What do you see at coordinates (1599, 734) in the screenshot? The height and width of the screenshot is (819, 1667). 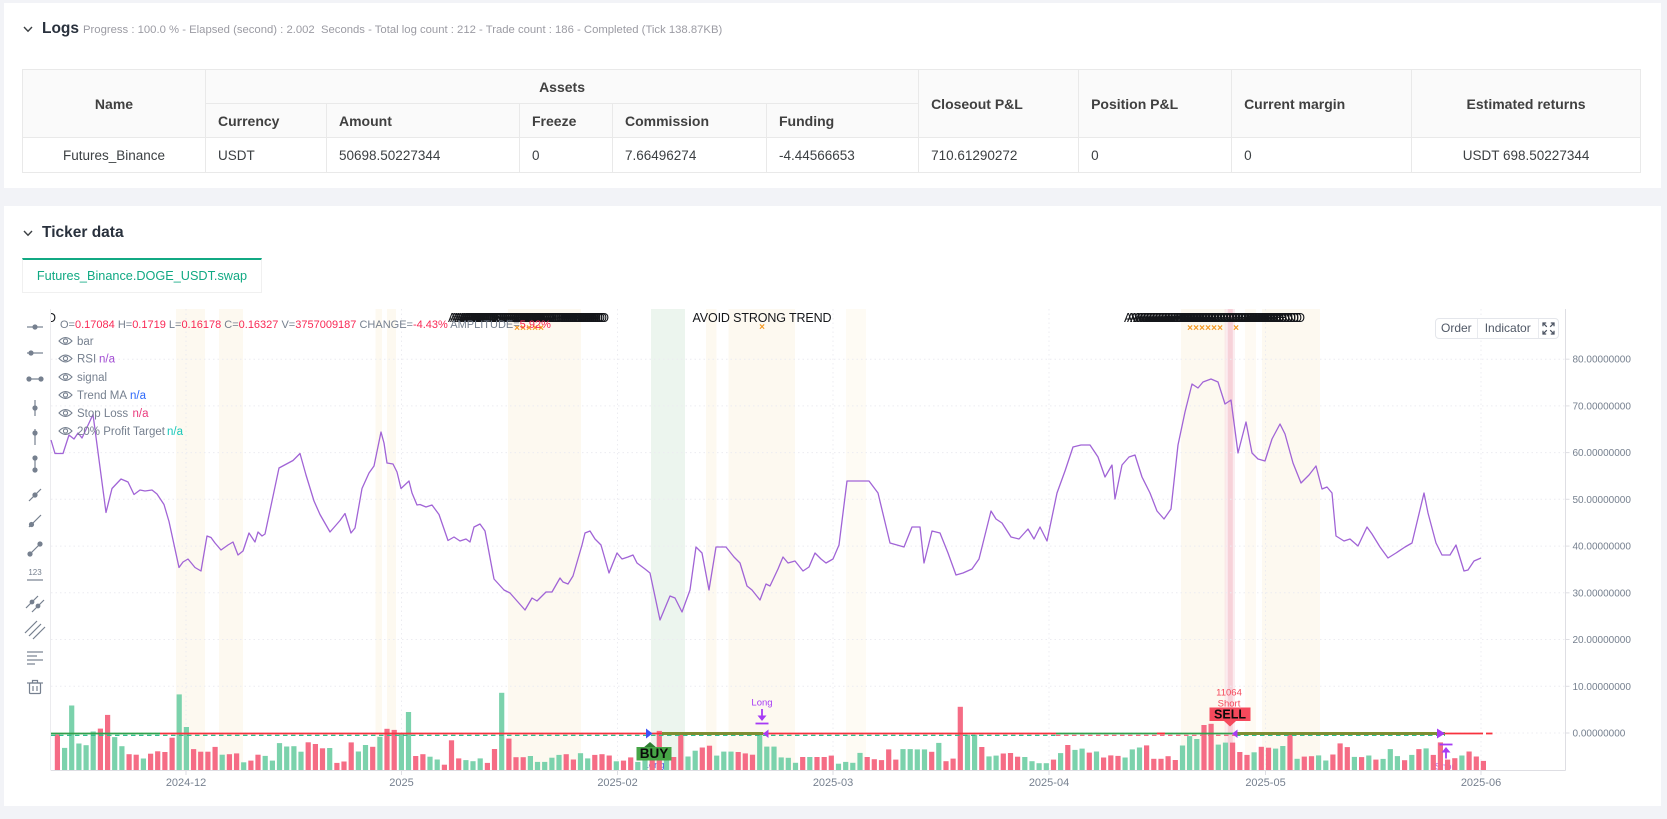 I see `svg-text: 0.00000000` at bounding box center [1599, 734].